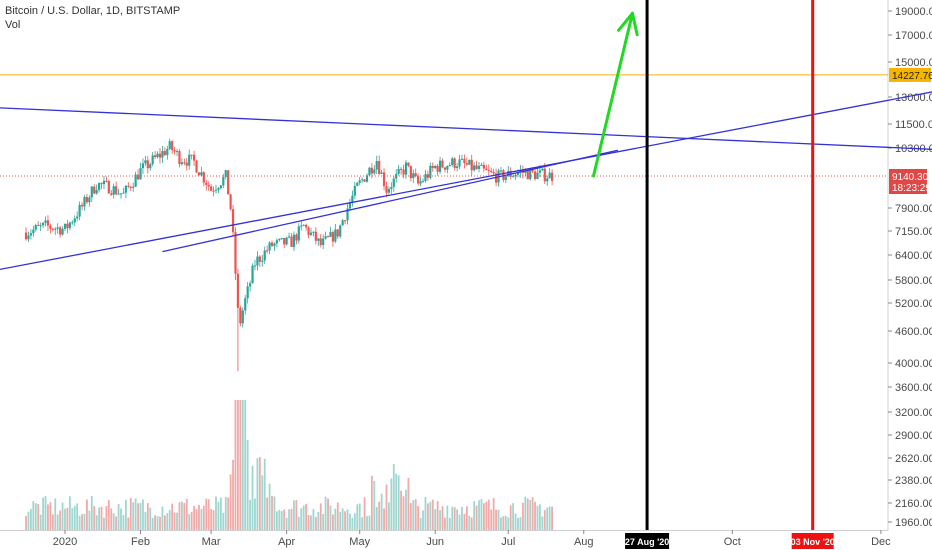 This screenshot has height=550, width=932. I want to click on symbol-title: Bitcoin / U.S. Dollar, 1D, BITSTAMP, so click(93, 11).